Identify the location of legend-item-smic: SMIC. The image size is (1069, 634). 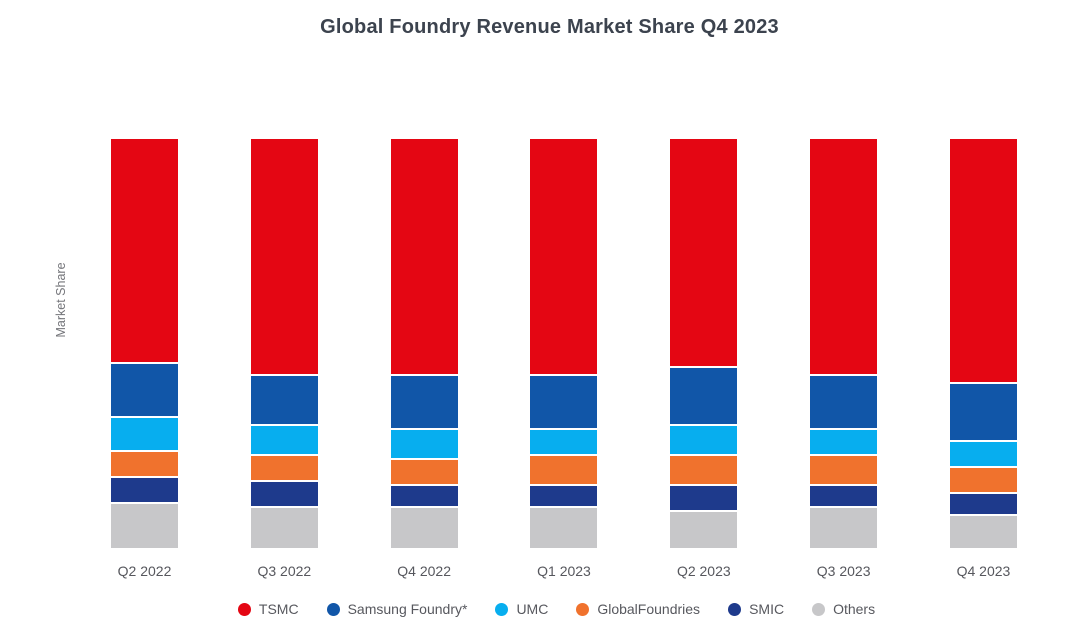
(756, 609).